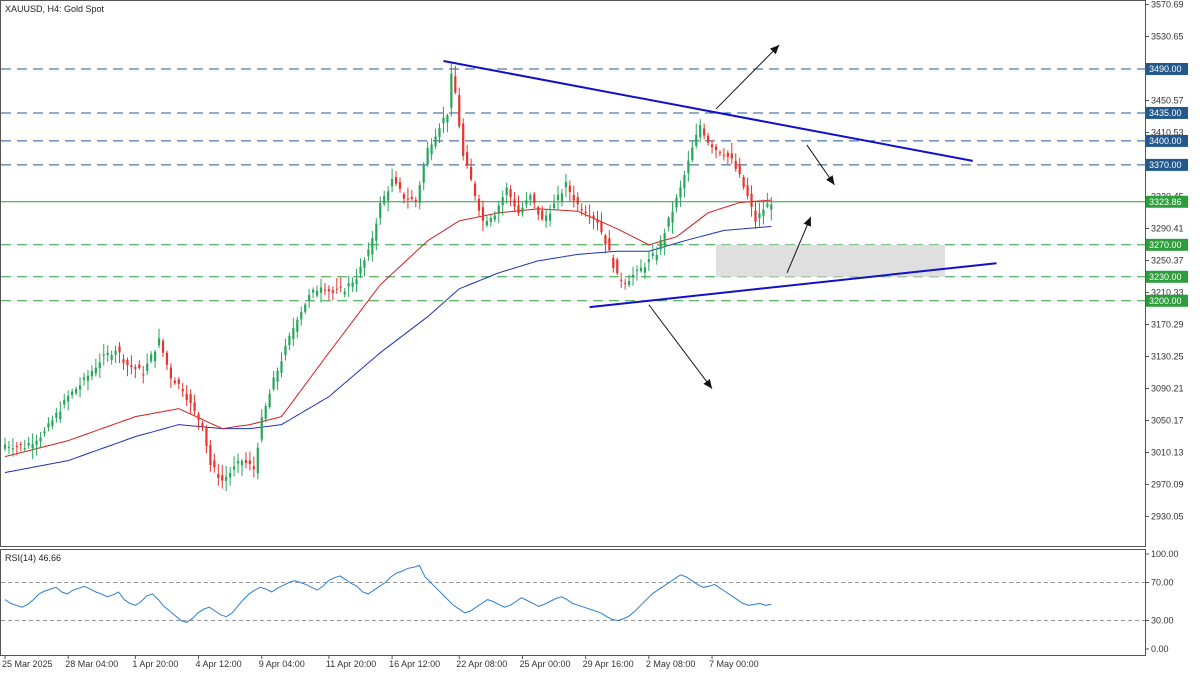 This screenshot has height=675, width=1200. I want to click on time-tick-label: 9 Apr 04:00, so click(282, 664).